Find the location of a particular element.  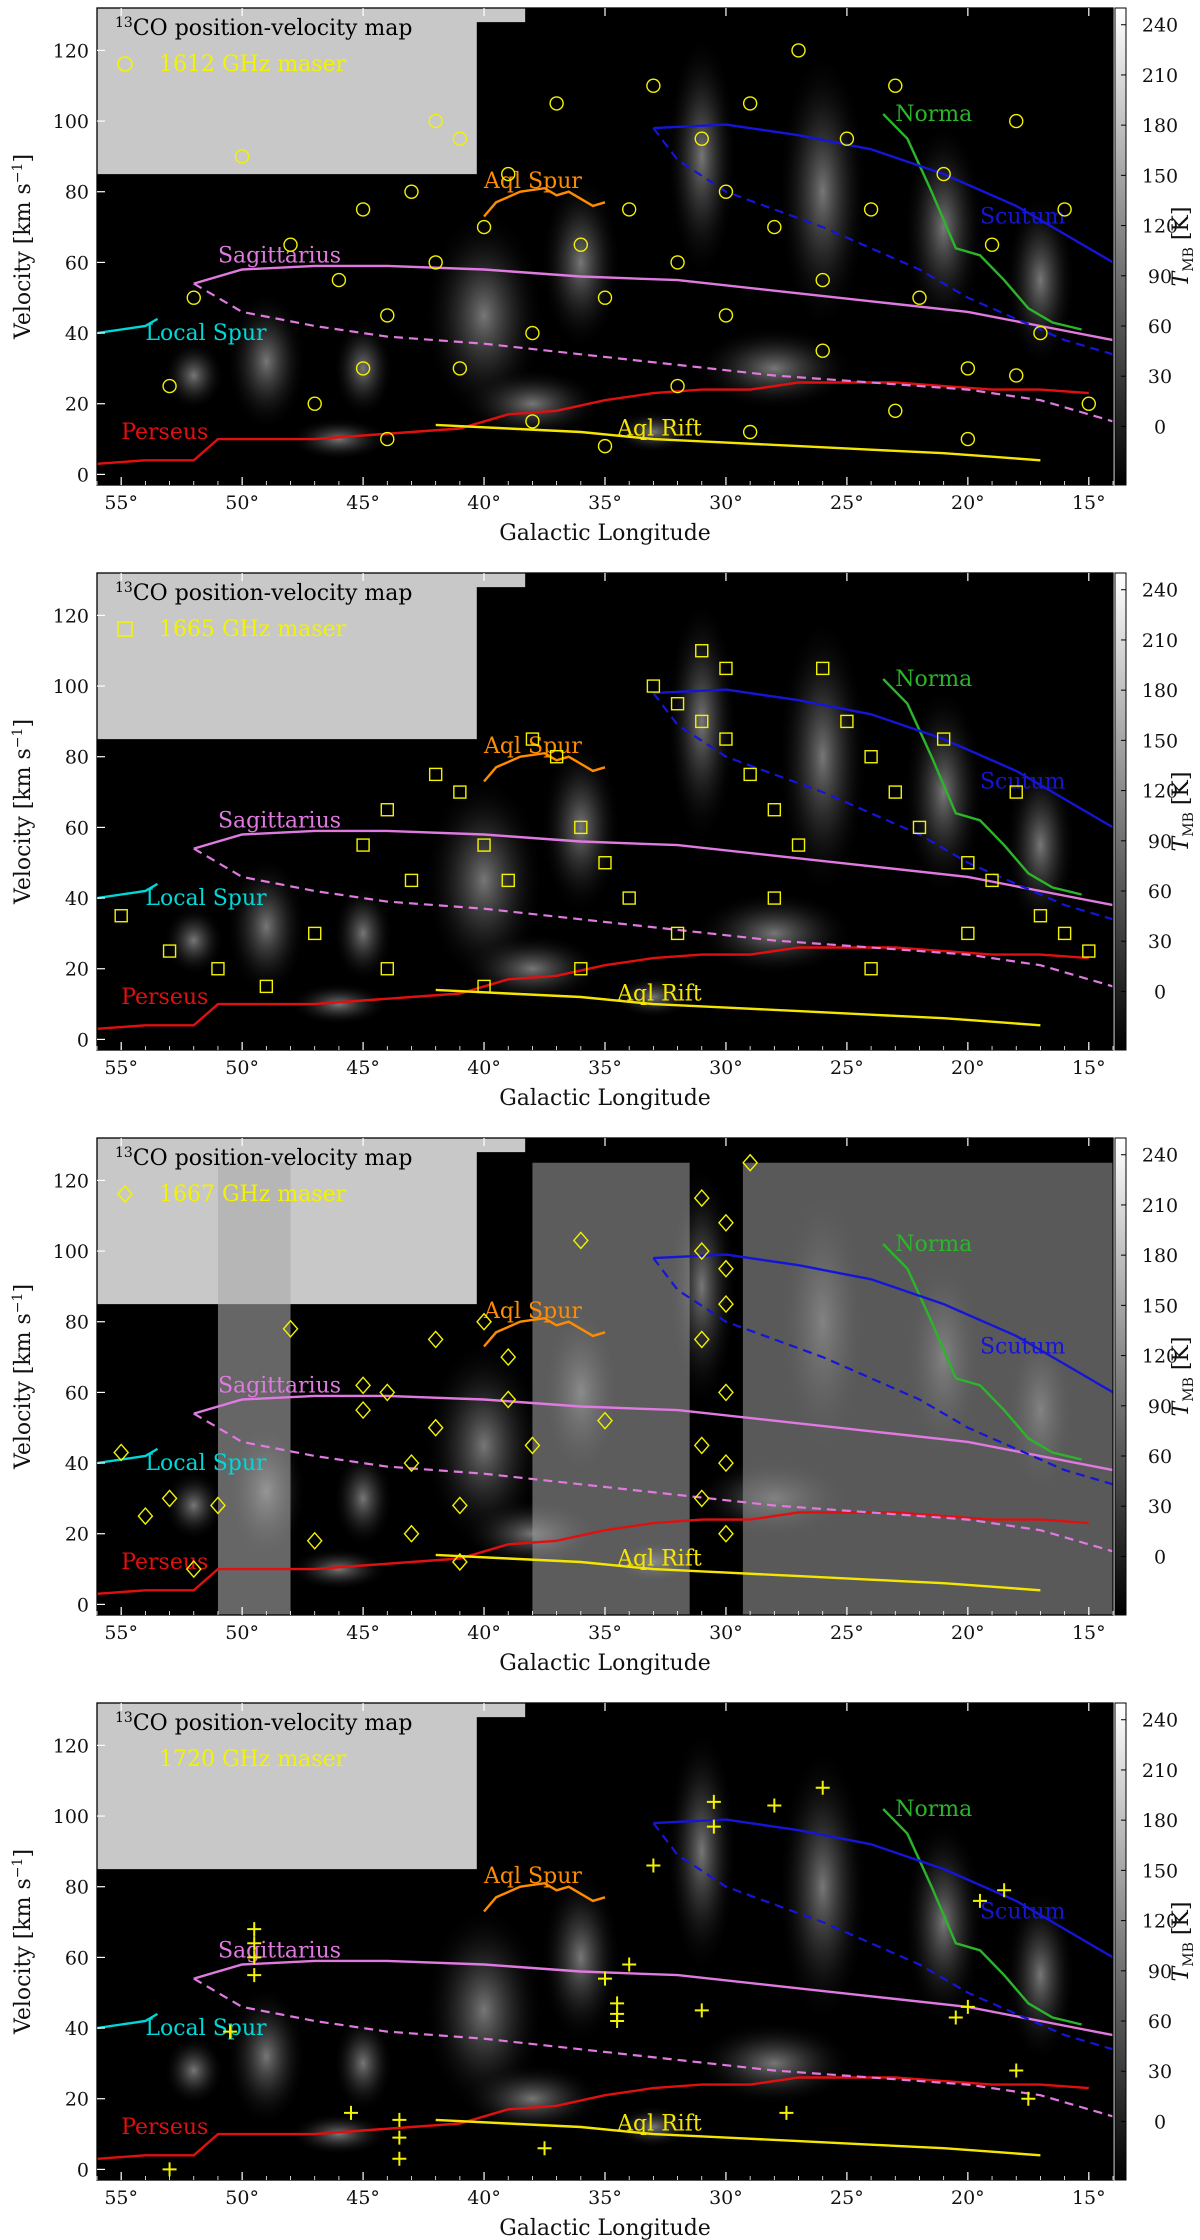

arm-label-local-spur: Local Spur is located at coordinates (206, 333).